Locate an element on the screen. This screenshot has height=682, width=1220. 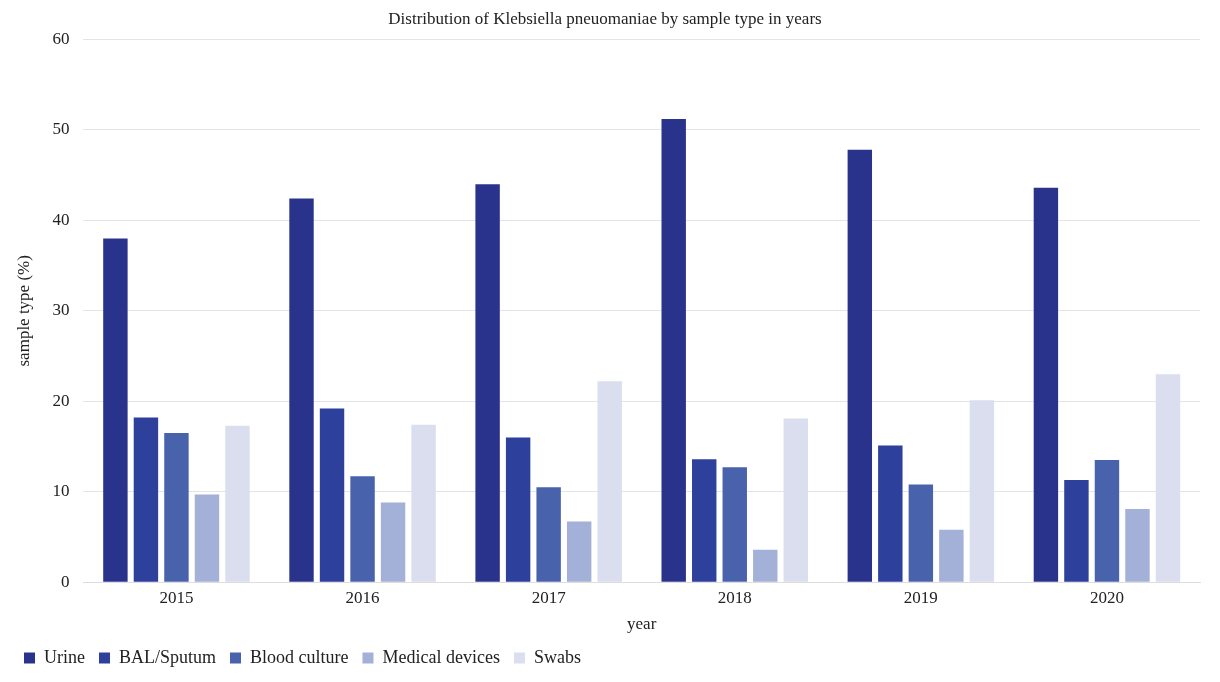
legend-label: Medical devices is located at coordinates (441, 656).